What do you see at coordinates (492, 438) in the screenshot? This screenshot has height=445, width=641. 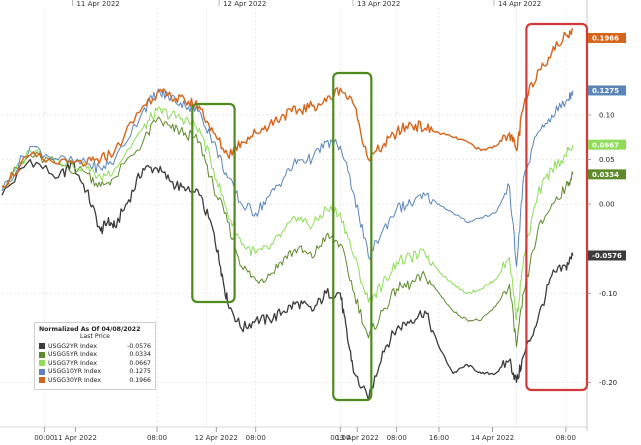 I see `x-tick-label-9: 14 Apr 2022` at bounding box center [492, 438].